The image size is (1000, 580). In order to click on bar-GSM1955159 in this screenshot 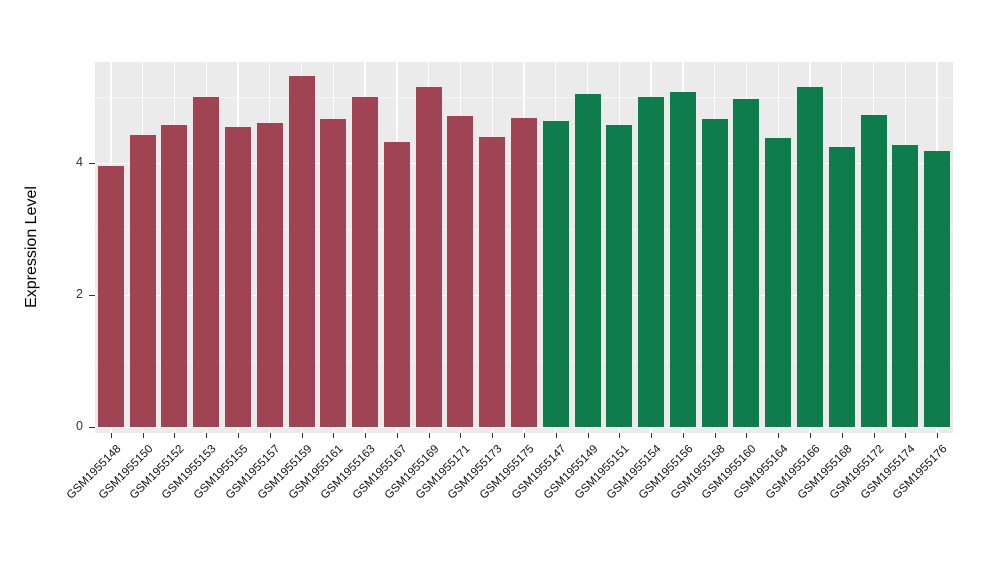, I will do `click(301, 251)`.